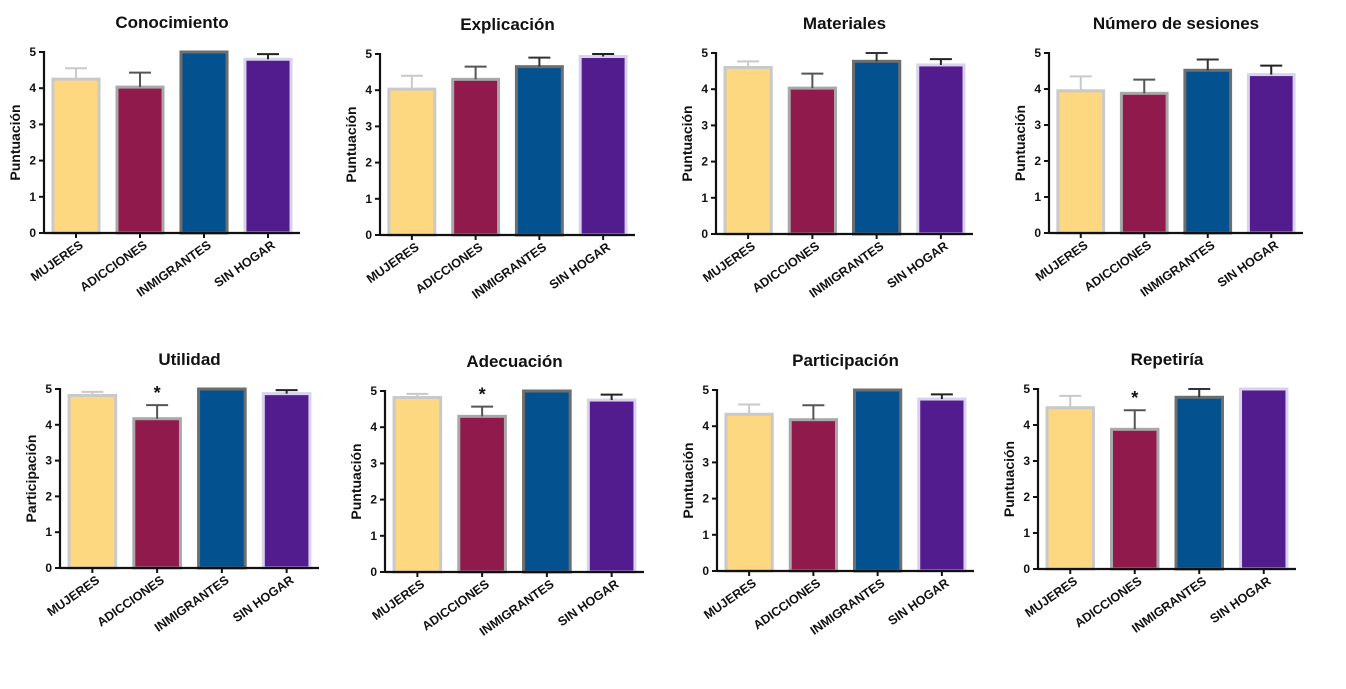 This screenshot has height=689, width=1346. I want to click on panel-title: Utilidad, so click(189, 359).